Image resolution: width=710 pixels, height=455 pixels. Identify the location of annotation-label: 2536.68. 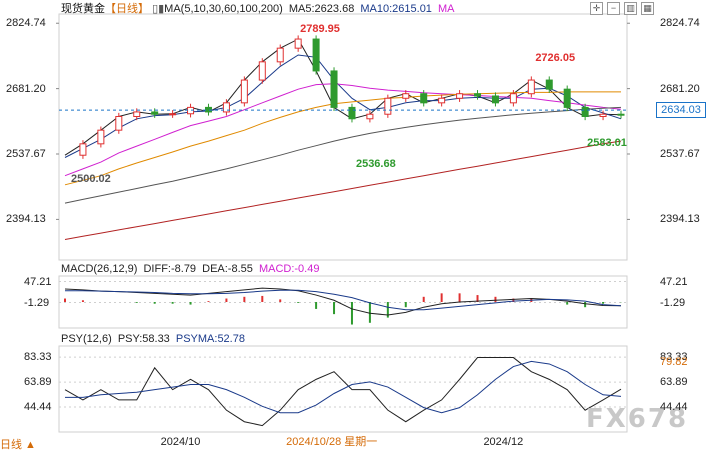
(375, 164).